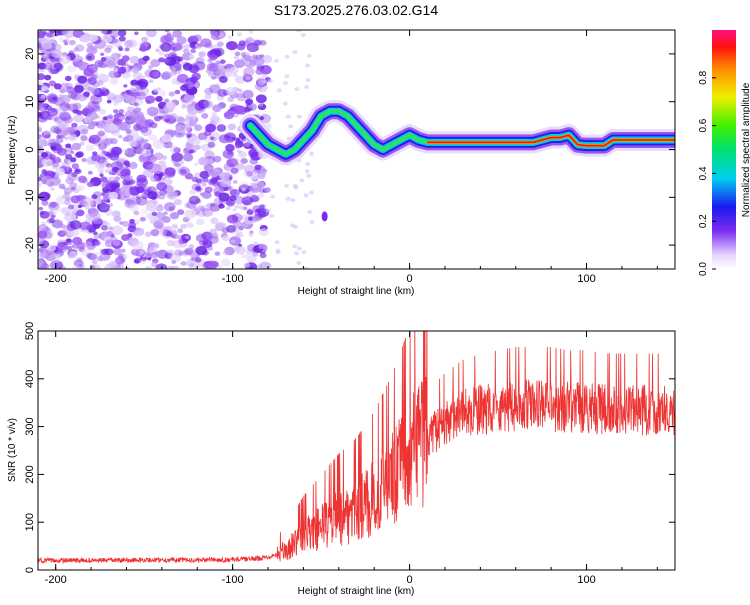 This screenshot has height=605, width=750. I want to click on isolated-blob, so click(324, 216).